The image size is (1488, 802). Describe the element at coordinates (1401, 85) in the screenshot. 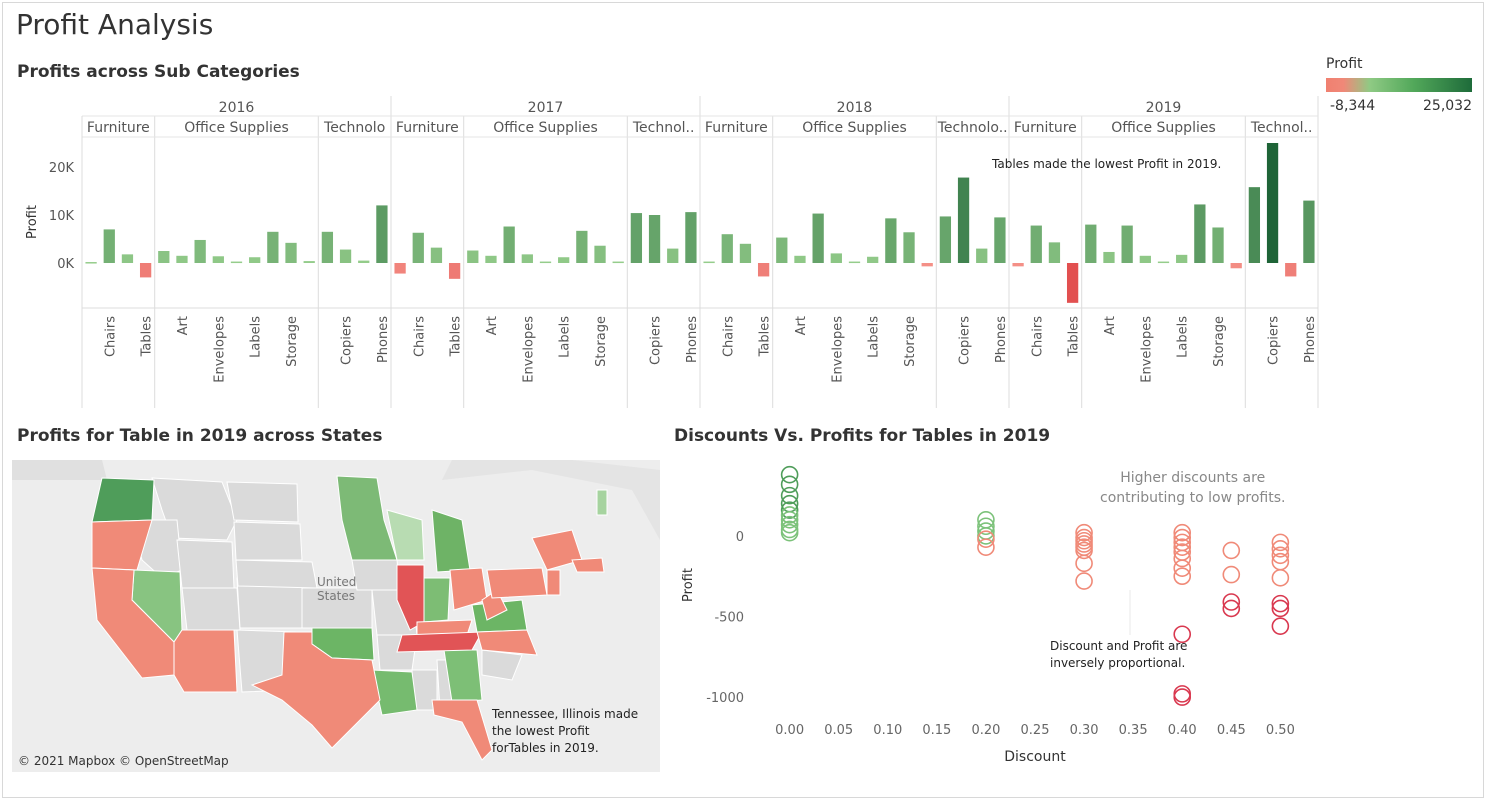

I see `profit-legend: Profit -8,344 25,032` at that location.